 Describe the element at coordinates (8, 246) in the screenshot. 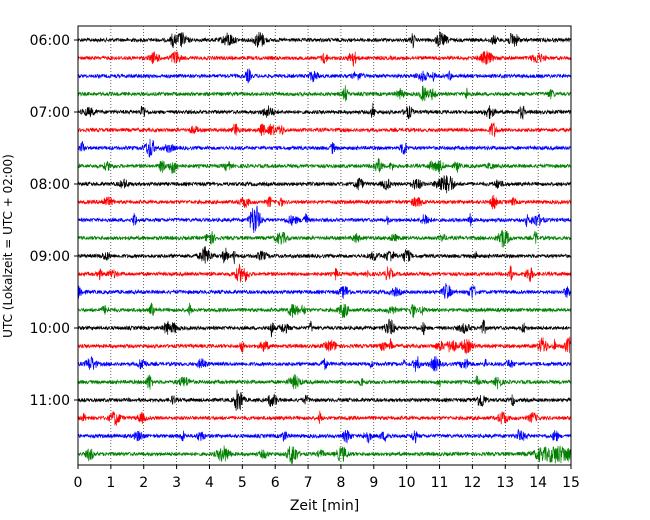

I see `y-axis-label: UTC (Lokalzeit = UTC + 02:00)` at that location.